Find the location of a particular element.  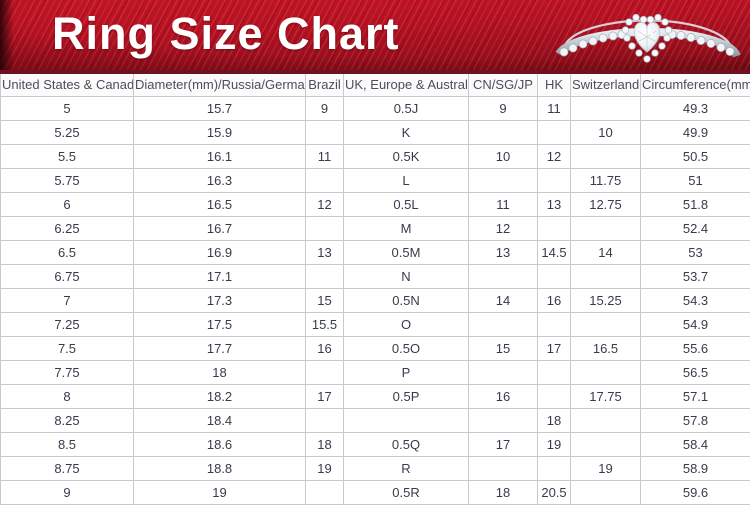

table-cell: 7 is located at coordinates (67, 300).